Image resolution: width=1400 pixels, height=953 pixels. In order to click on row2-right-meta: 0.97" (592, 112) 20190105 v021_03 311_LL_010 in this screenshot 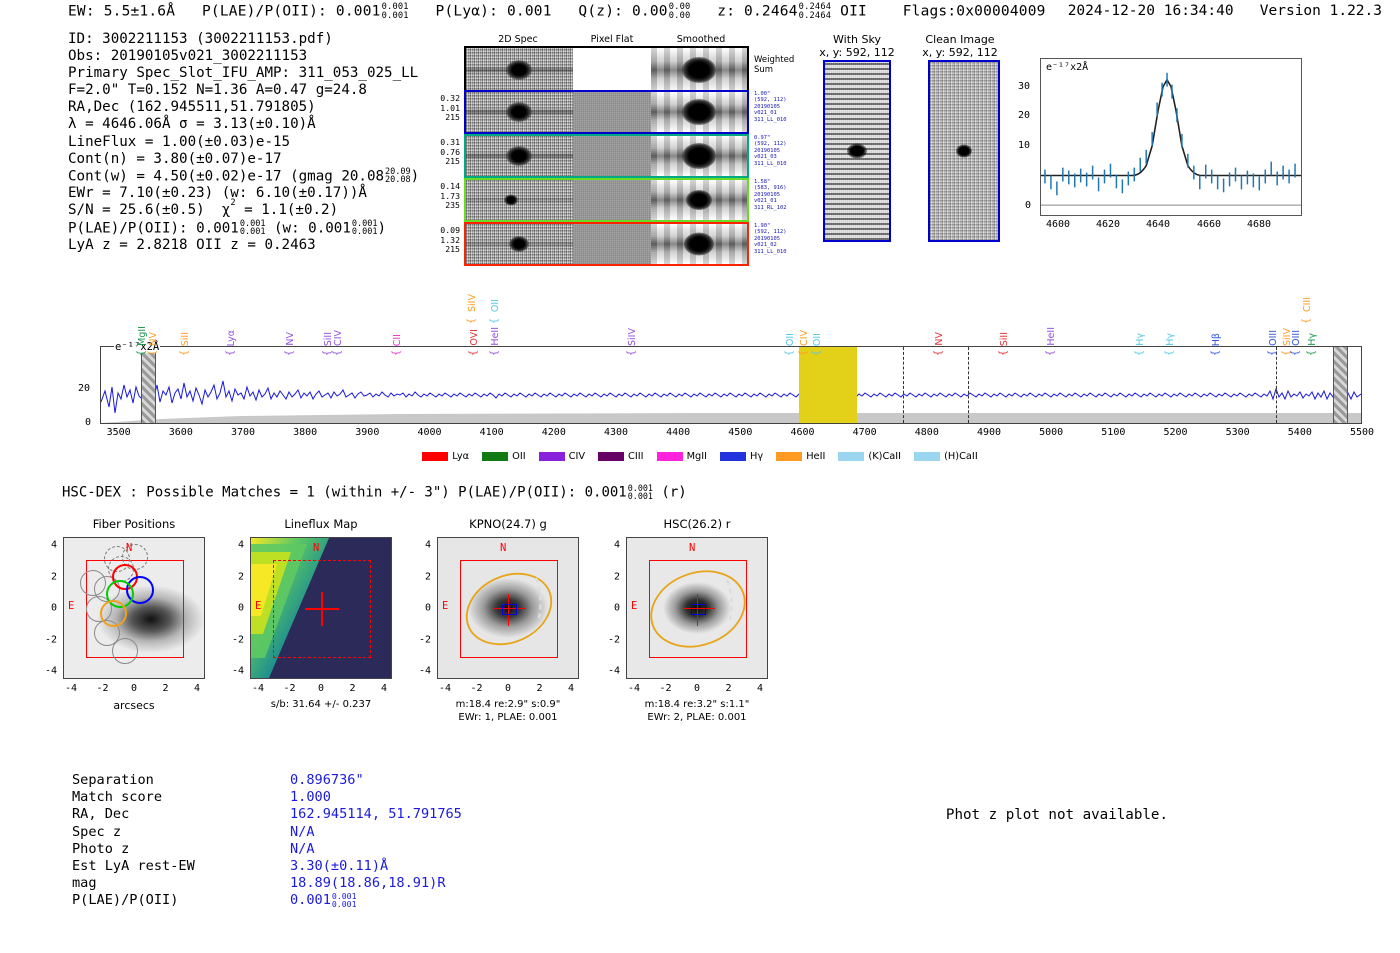, I will do `click(770, 151)`.